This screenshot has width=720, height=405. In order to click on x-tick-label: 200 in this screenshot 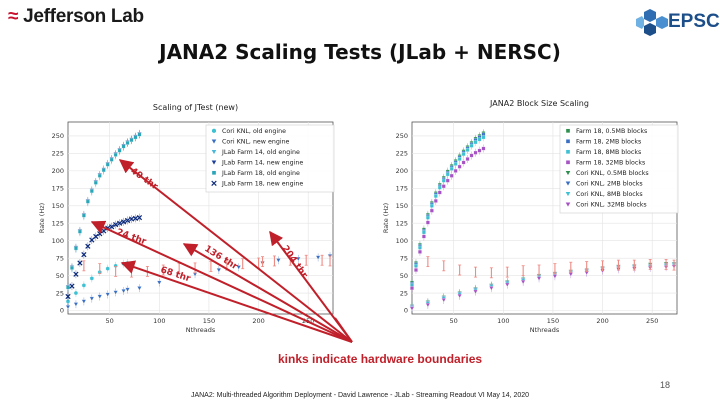, I will do `click(258, 321)`.